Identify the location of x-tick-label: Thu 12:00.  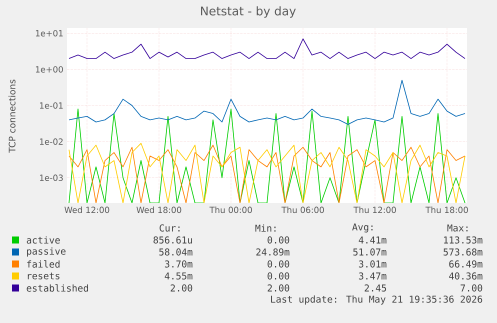
(374, 210).